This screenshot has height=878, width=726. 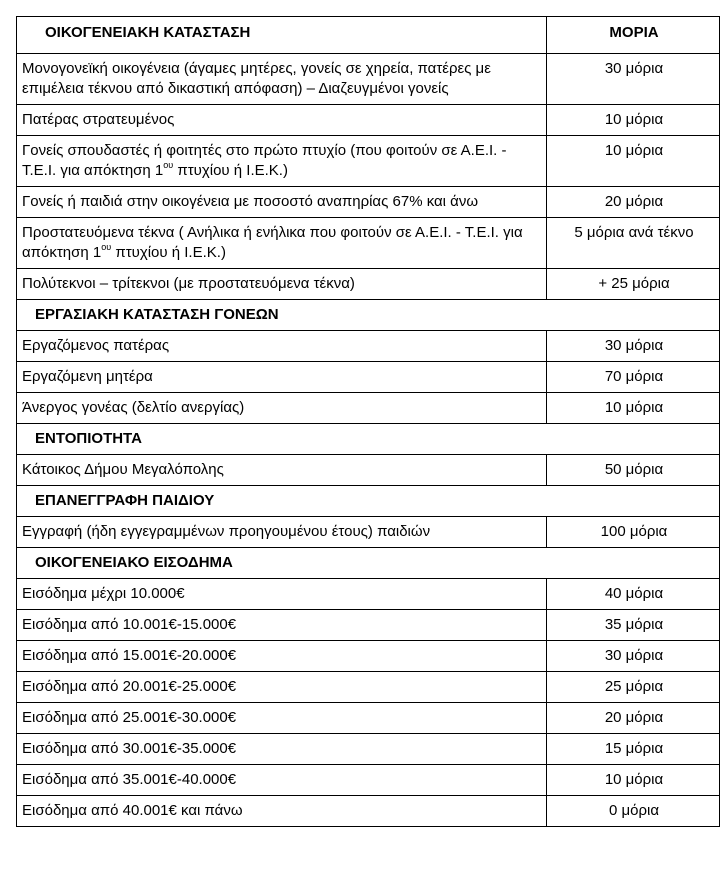 I want to click on table-row: Εργαζόμενη μητέρα 70 μόρια, so click(x=368, y=377).